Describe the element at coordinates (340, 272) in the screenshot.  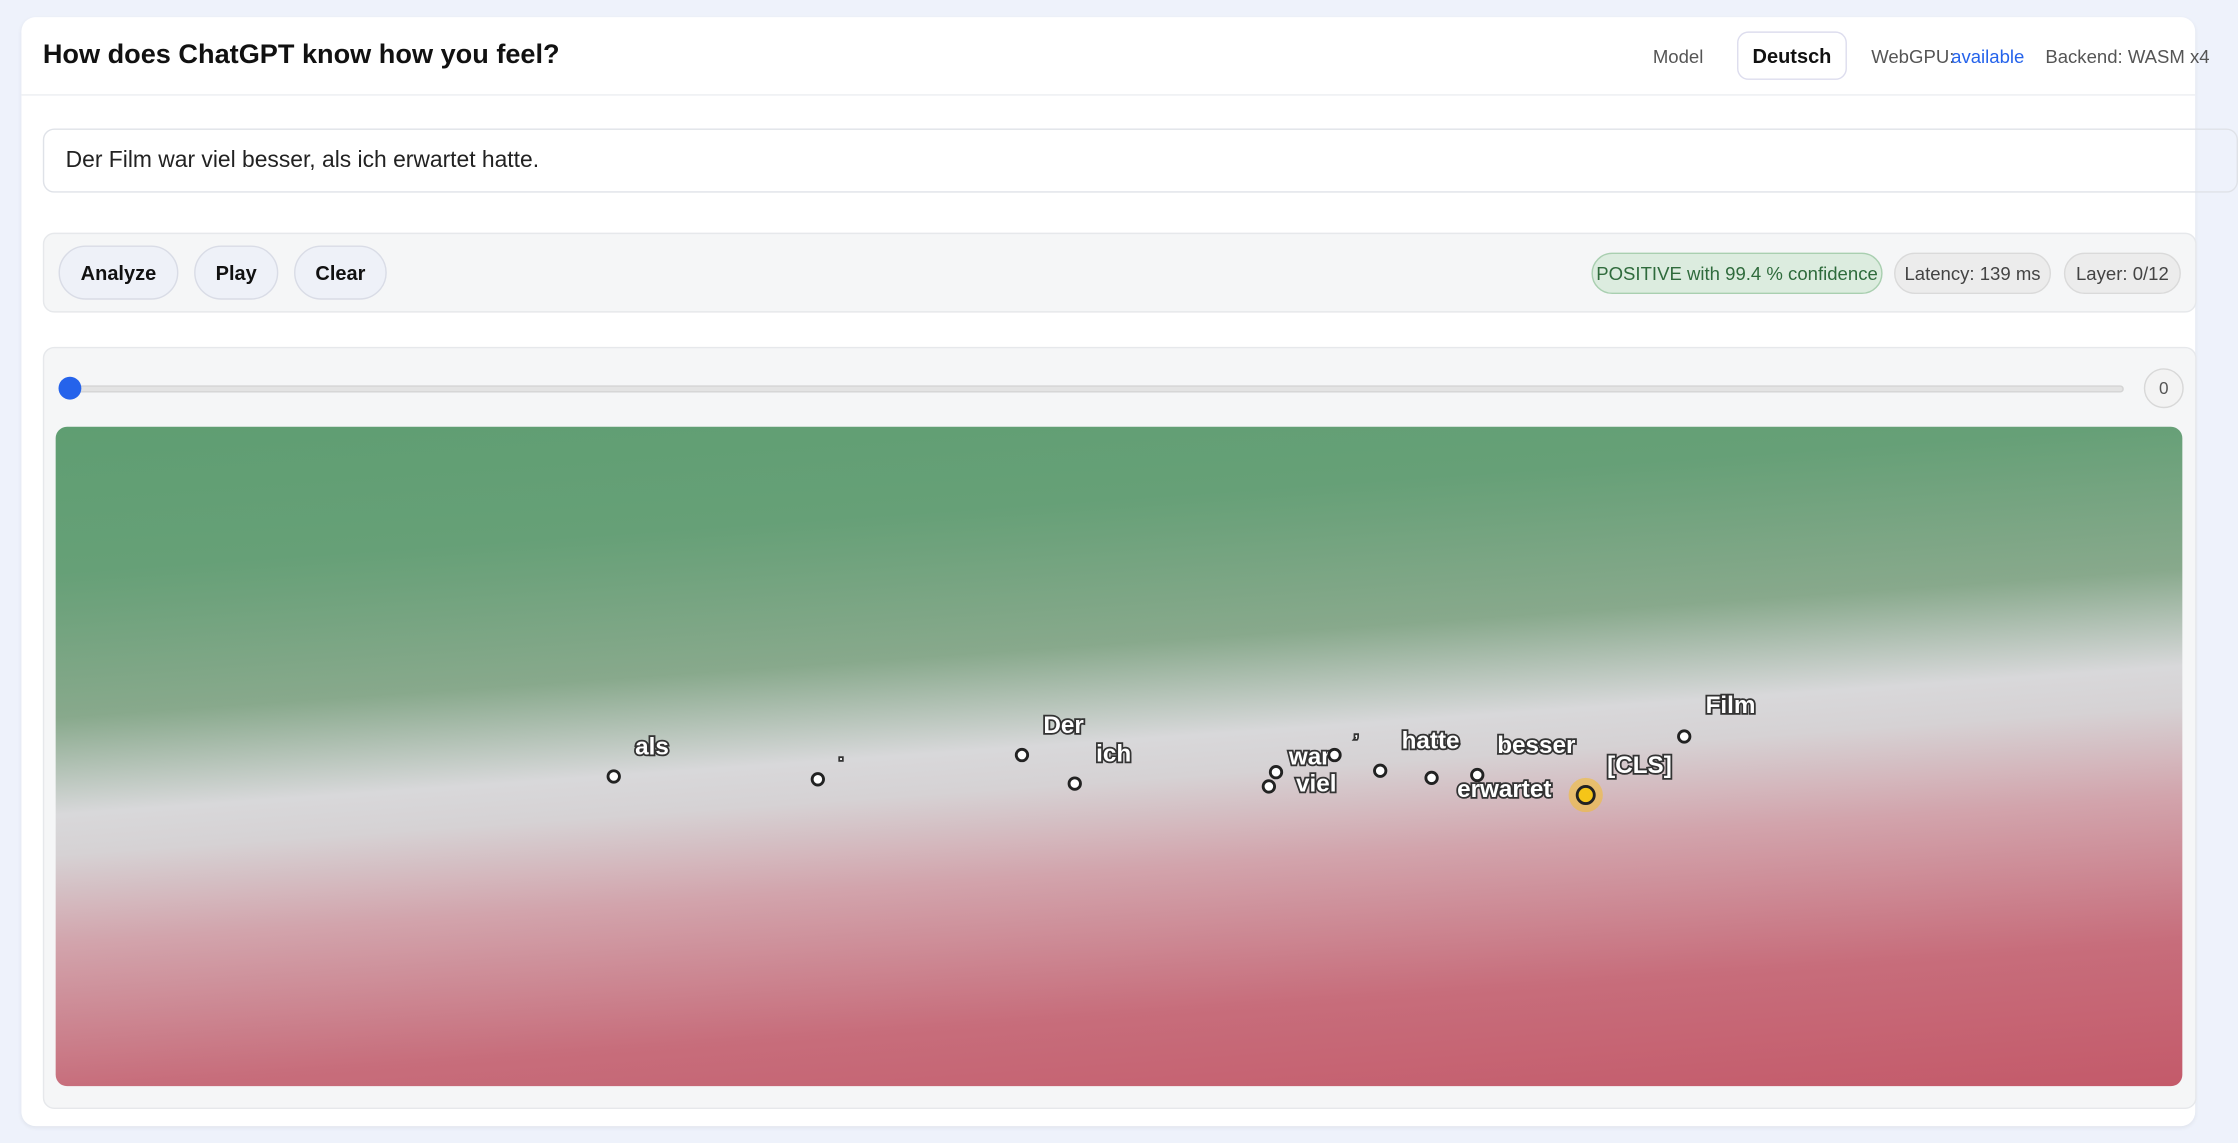
I see `clear-button: Clear` at that location.